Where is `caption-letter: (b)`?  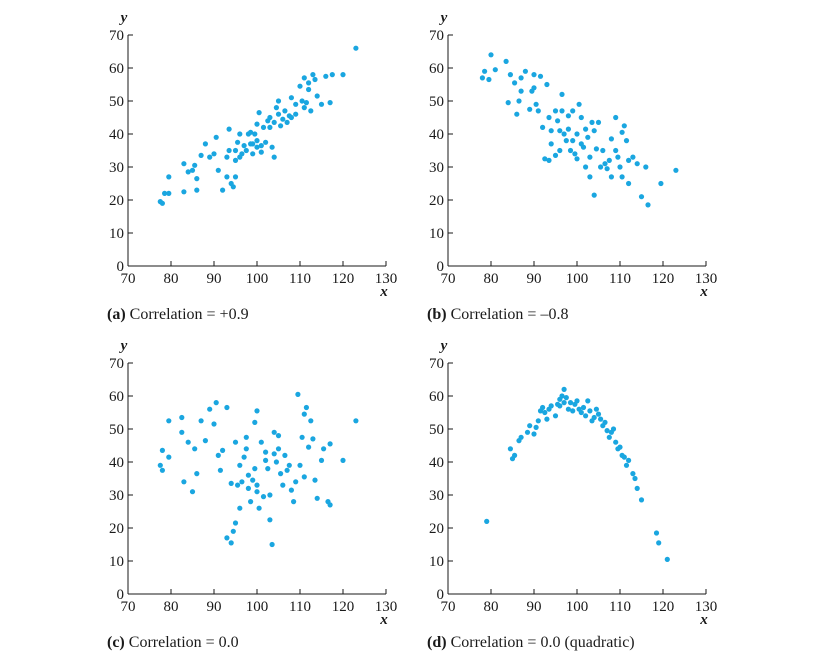
caption-letter: (b) is located at coordinates (437, 314).